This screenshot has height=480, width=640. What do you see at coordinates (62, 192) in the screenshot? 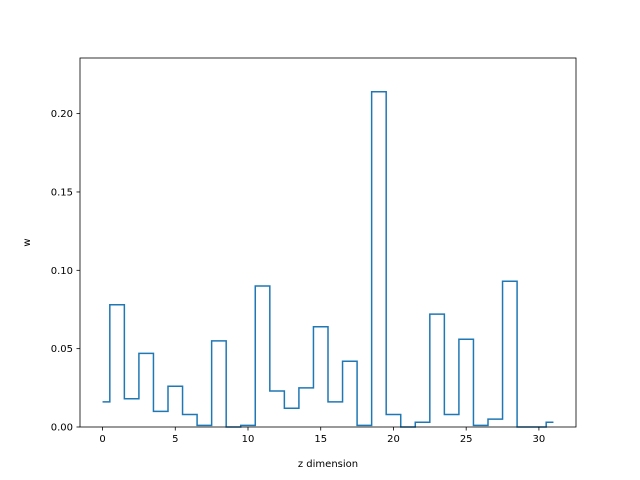
I see `y-tick-label: 0.15` at bounding box center [62, 192].